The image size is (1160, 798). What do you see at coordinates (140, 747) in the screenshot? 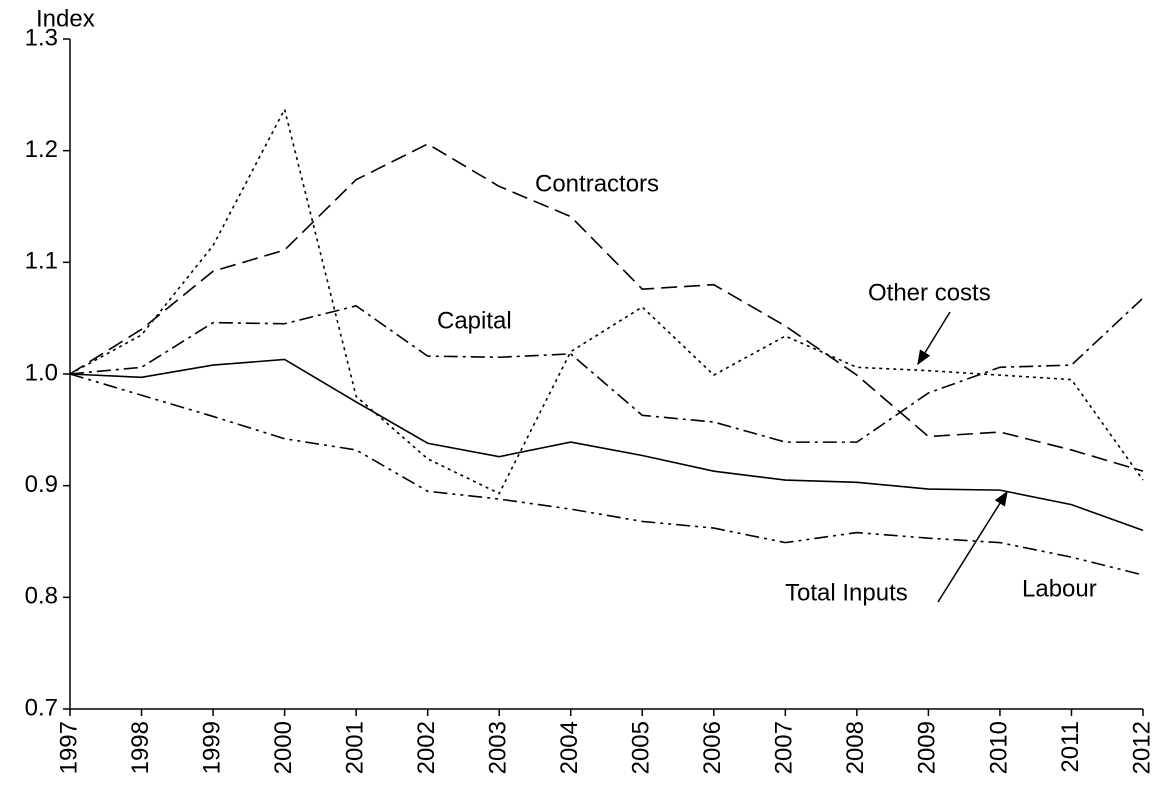
I see `x-tick-label: 1998` at bounding box center [140, 747].